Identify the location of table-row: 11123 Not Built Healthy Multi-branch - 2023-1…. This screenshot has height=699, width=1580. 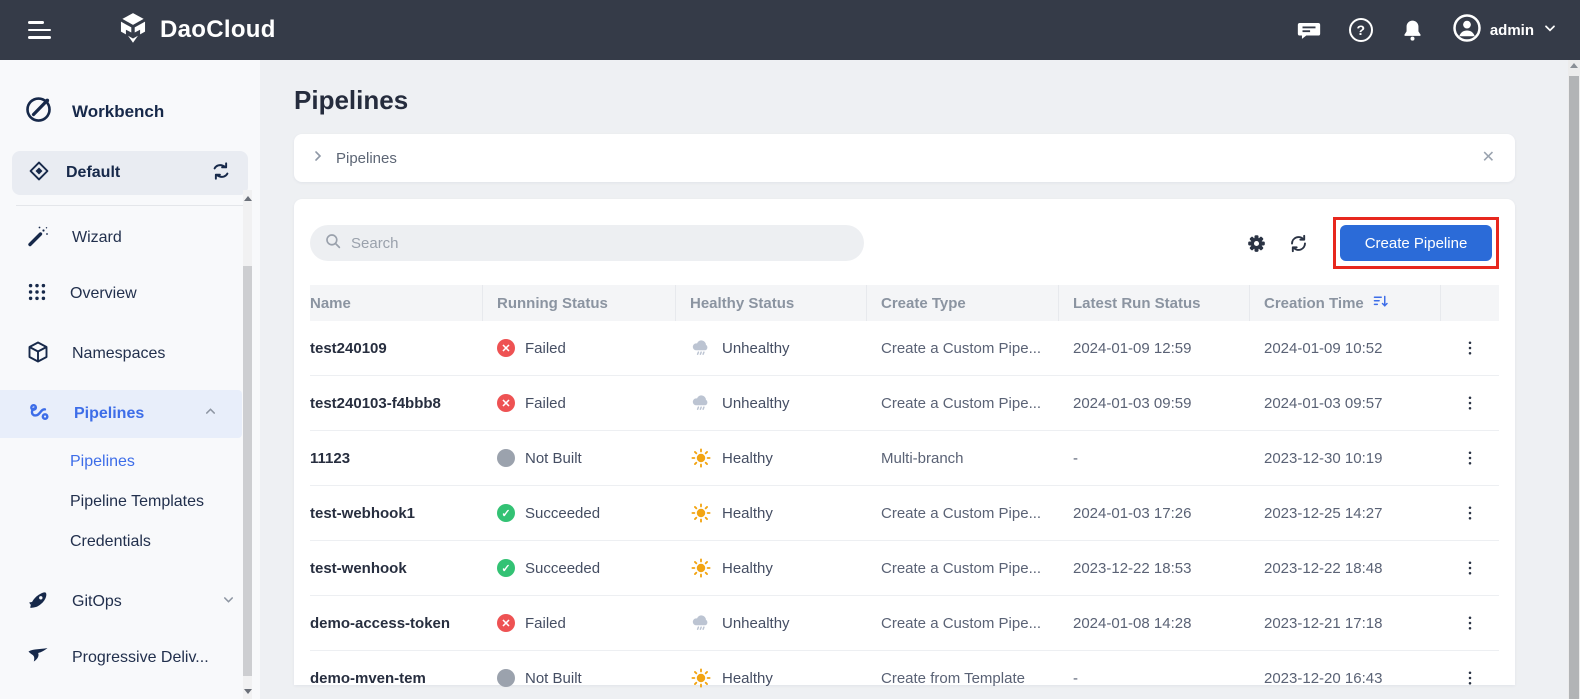
(904, 458).